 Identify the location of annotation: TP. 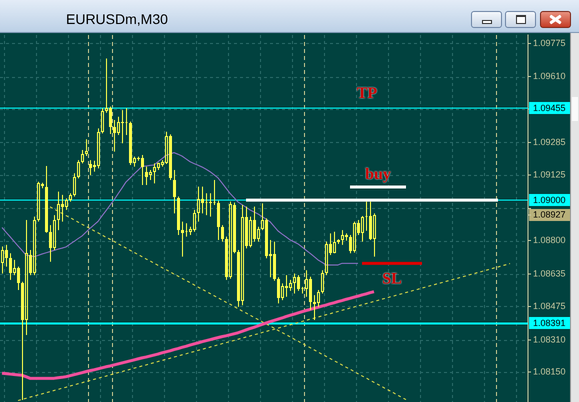
(367, 93).